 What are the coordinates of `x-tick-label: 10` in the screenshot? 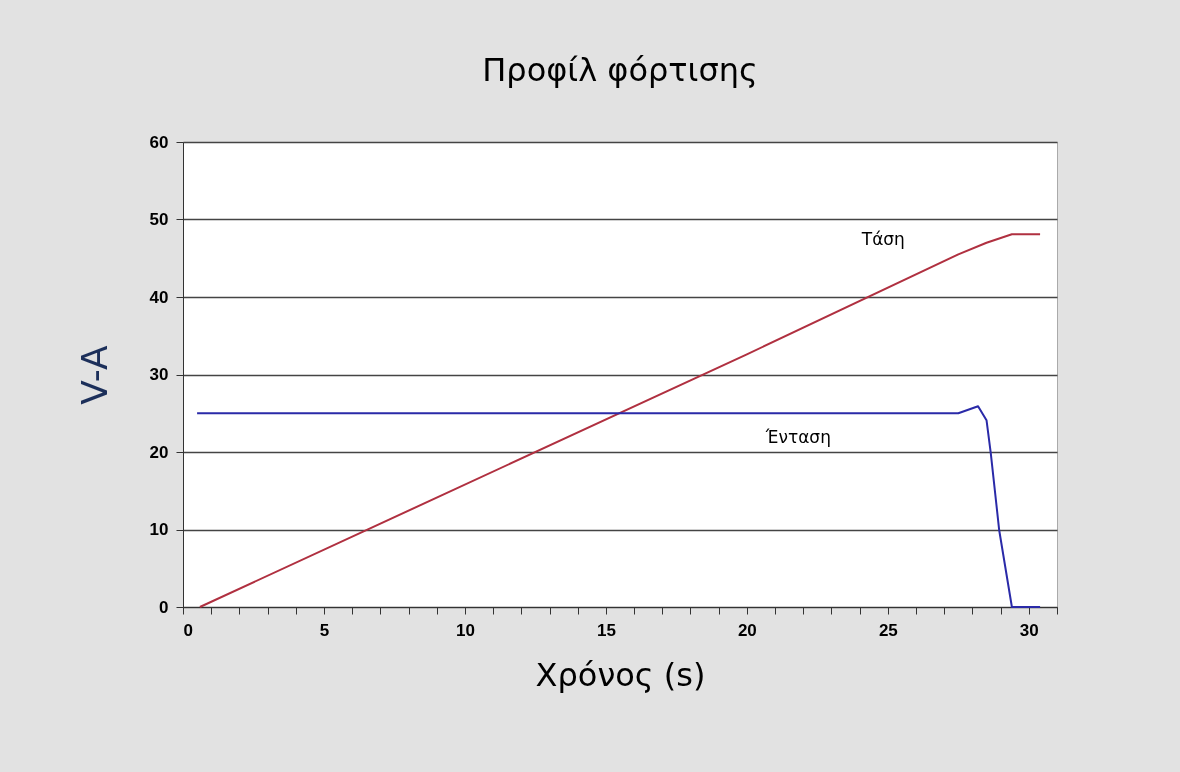 It's located at (465, 630).